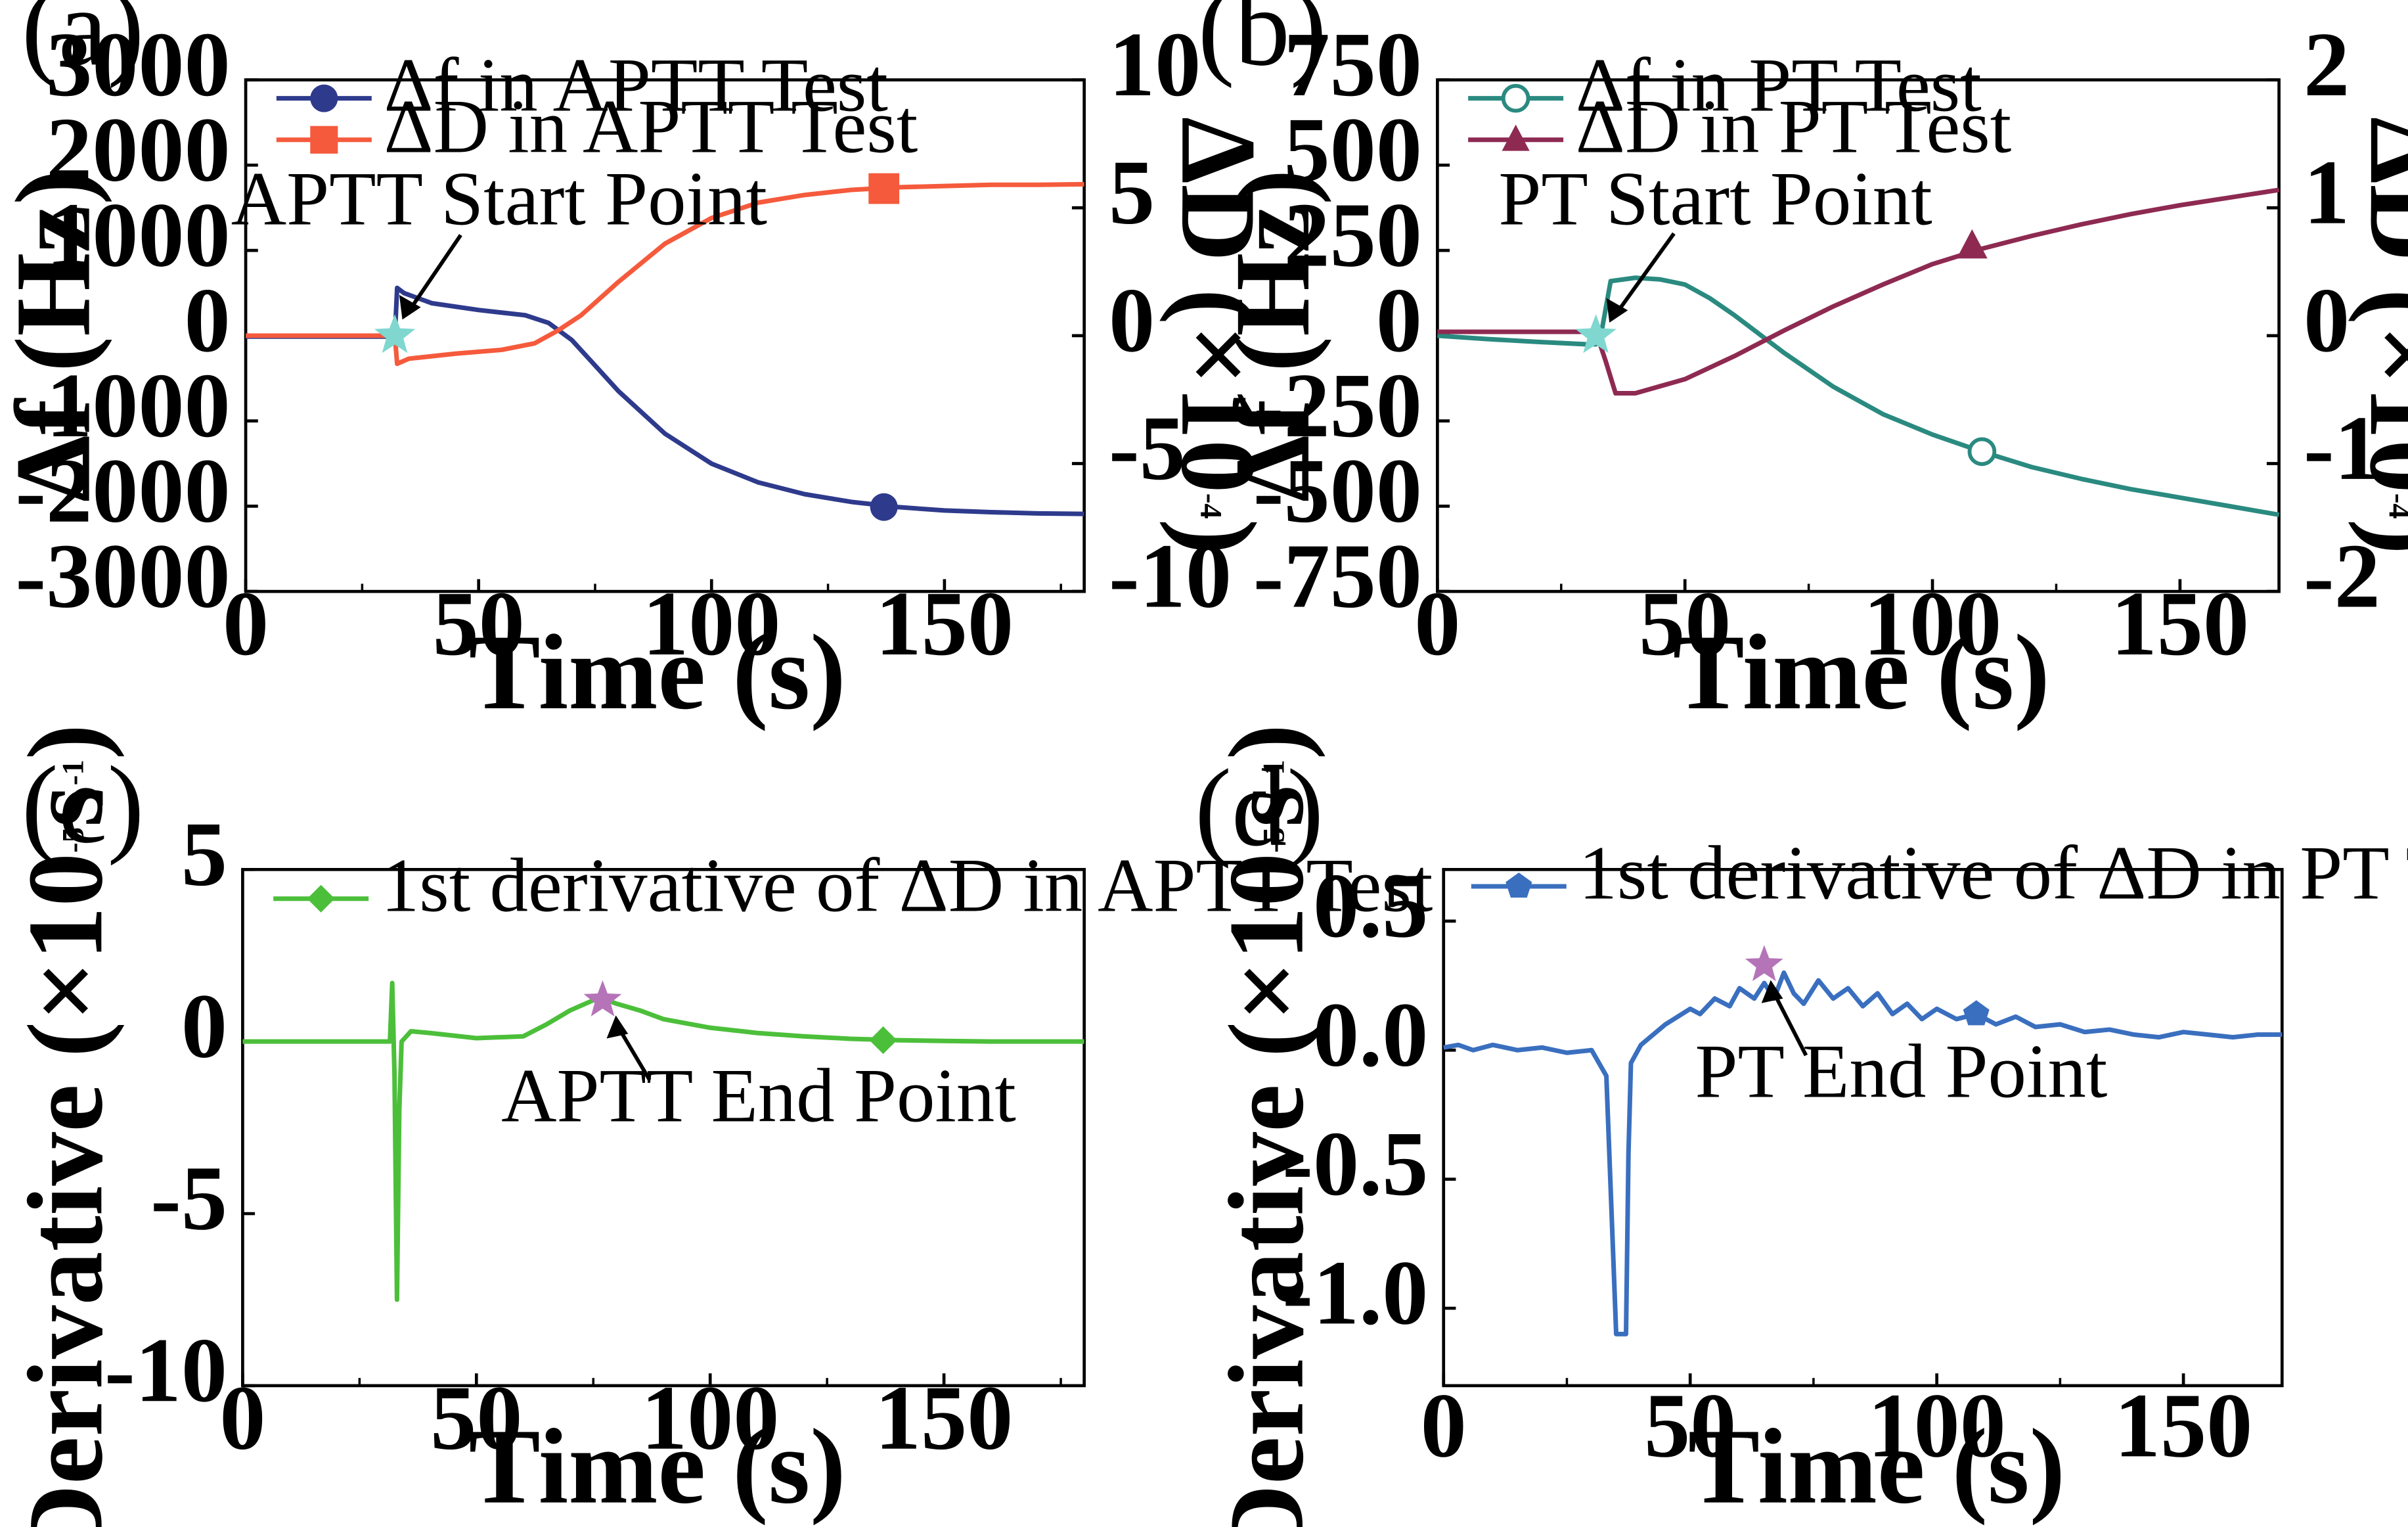 The image size is (2408, 1527). What do you see at coordinates (123, 406) in the screenshot?
I see `y-tick-label: -1000` at bounding box center [123, 406].